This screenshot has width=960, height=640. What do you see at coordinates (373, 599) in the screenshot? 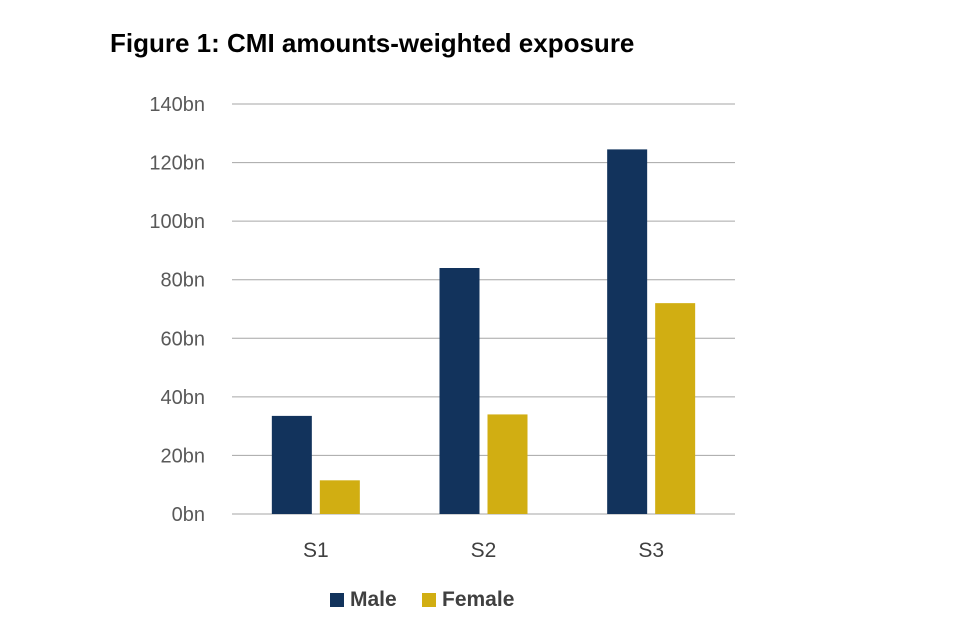
I see `legend-label-male: Male` at bounding box center [373, 599].